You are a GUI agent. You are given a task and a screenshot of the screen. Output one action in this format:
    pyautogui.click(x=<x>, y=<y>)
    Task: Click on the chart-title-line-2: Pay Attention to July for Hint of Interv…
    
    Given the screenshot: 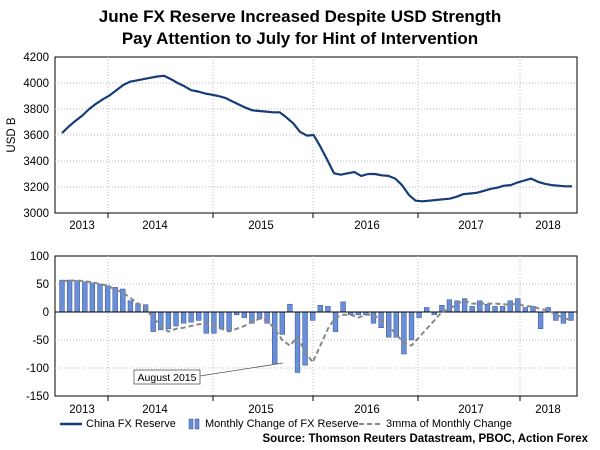 What is the action you would take?
    pyautogui.click(x=300, y=38)
    